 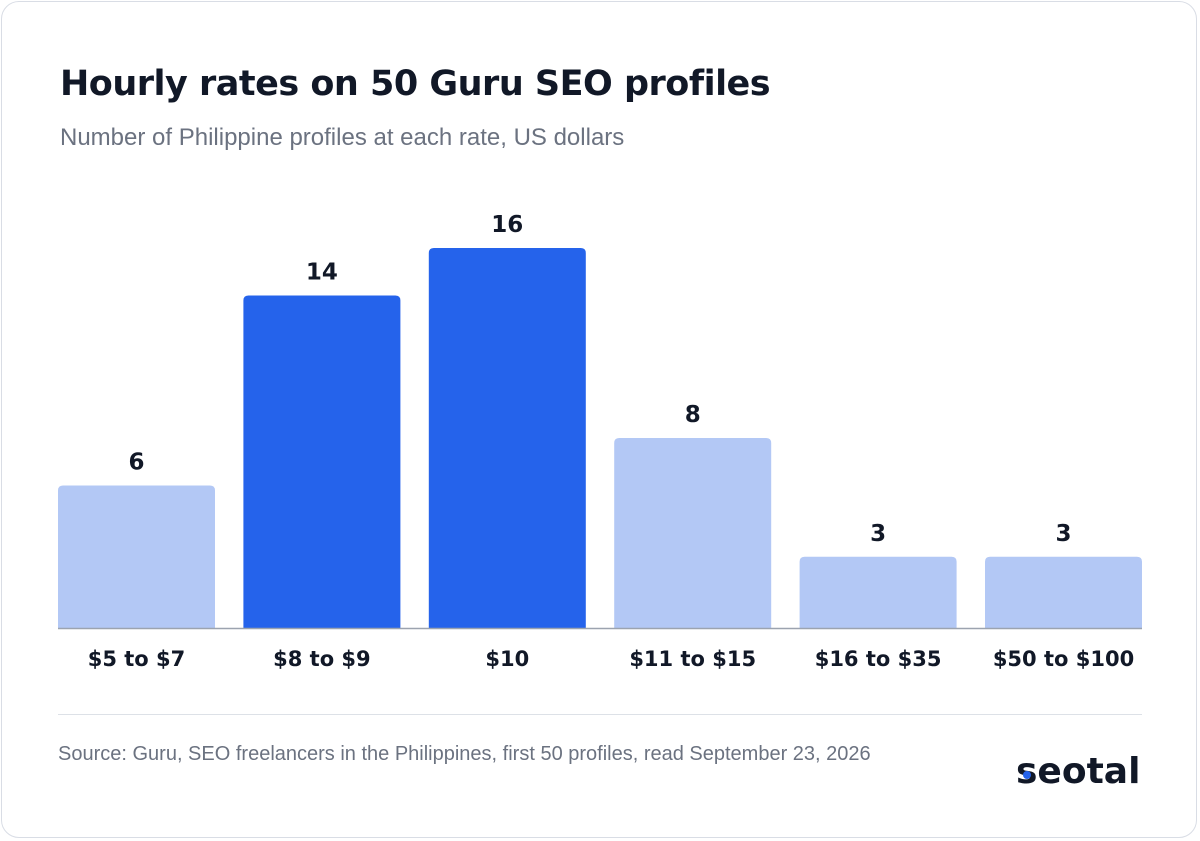 I want to click on category-label: $11 to $15, so click(x=692, y=659).